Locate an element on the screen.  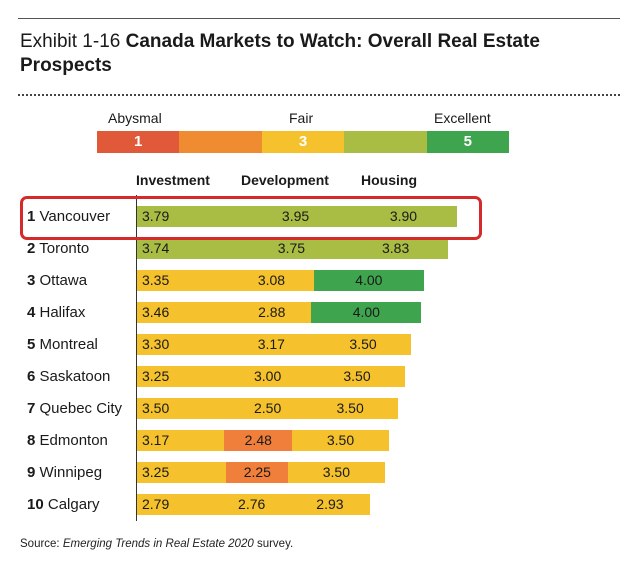
source-suffix: survey. is located at coordinates (273, 544).